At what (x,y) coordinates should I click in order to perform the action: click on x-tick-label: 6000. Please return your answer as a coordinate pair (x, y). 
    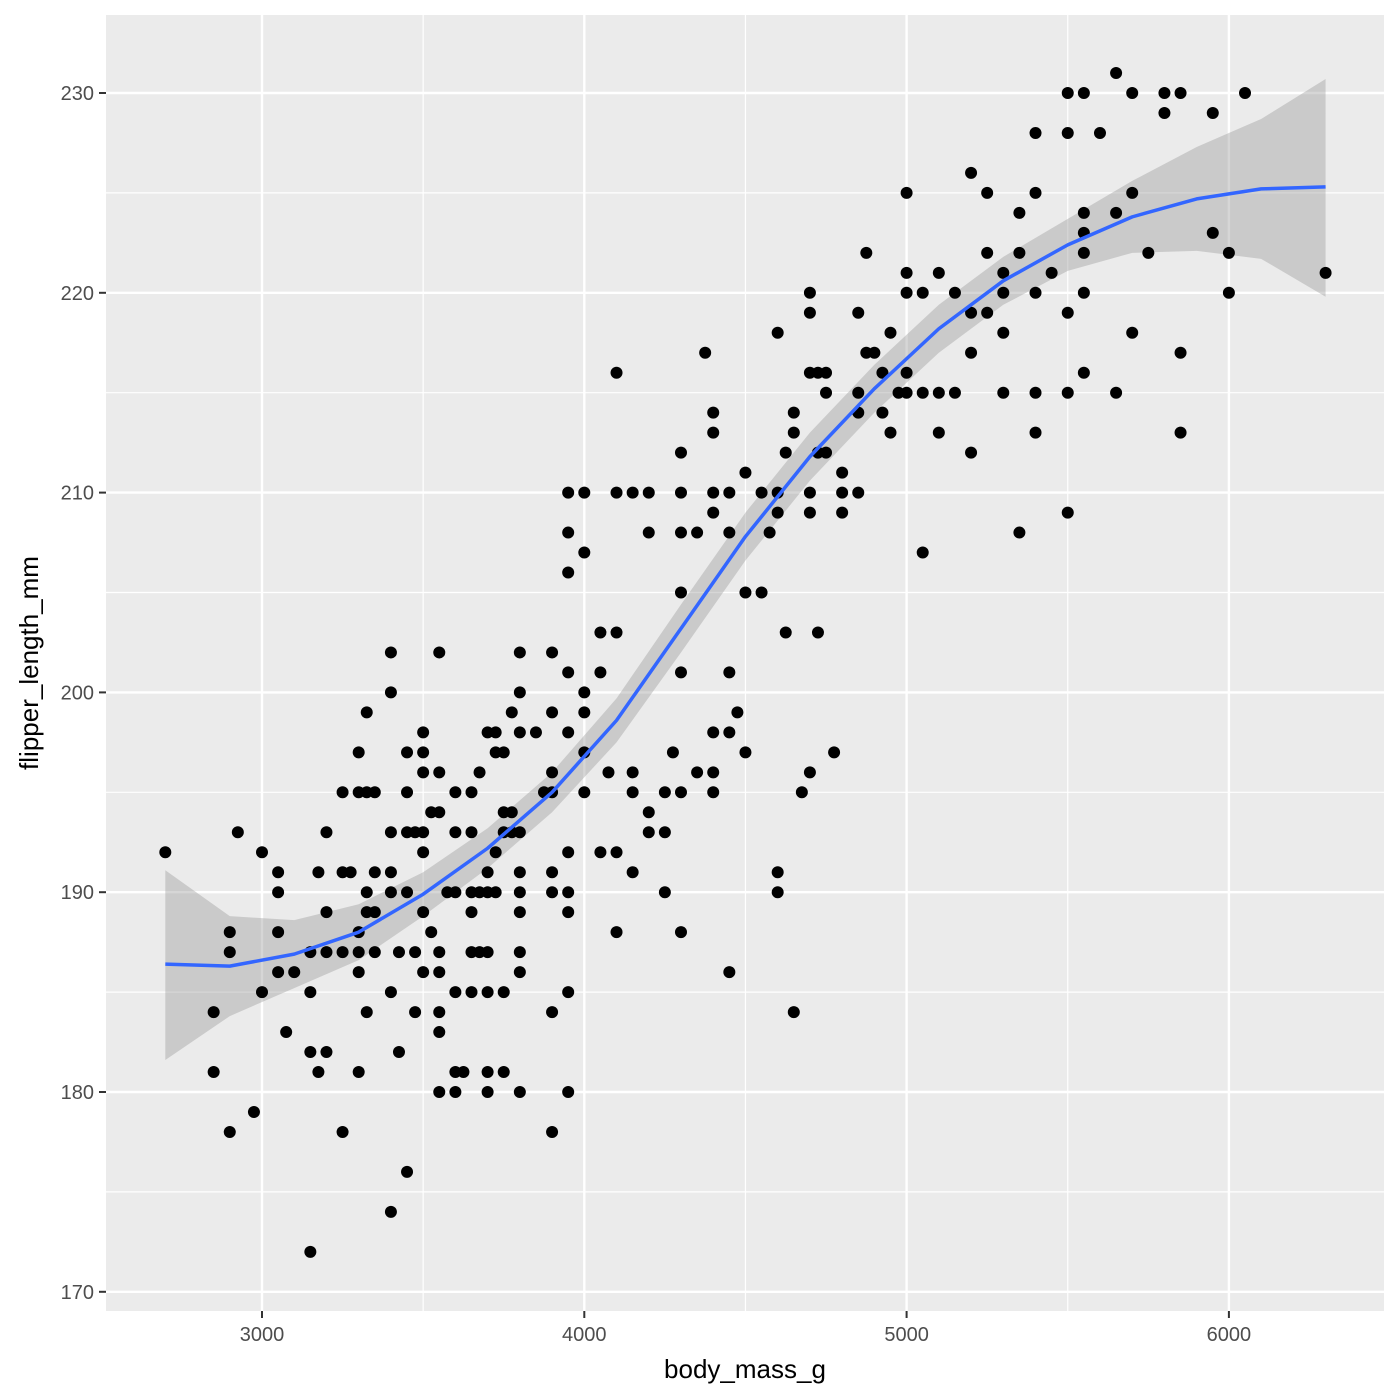
    Looking at the image, I should click on (1229, 1335).